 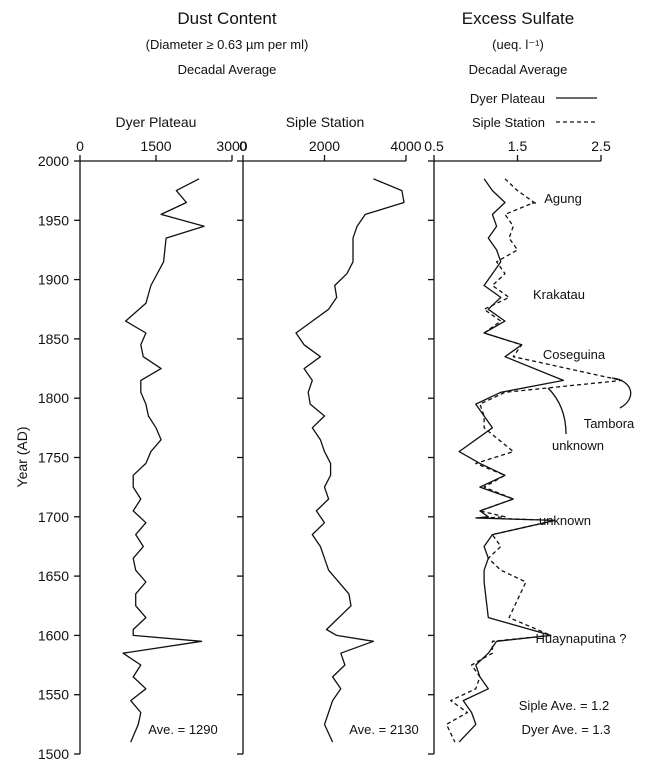 I want to click on x-tick-label: 4000, so click(x=405, y=146).